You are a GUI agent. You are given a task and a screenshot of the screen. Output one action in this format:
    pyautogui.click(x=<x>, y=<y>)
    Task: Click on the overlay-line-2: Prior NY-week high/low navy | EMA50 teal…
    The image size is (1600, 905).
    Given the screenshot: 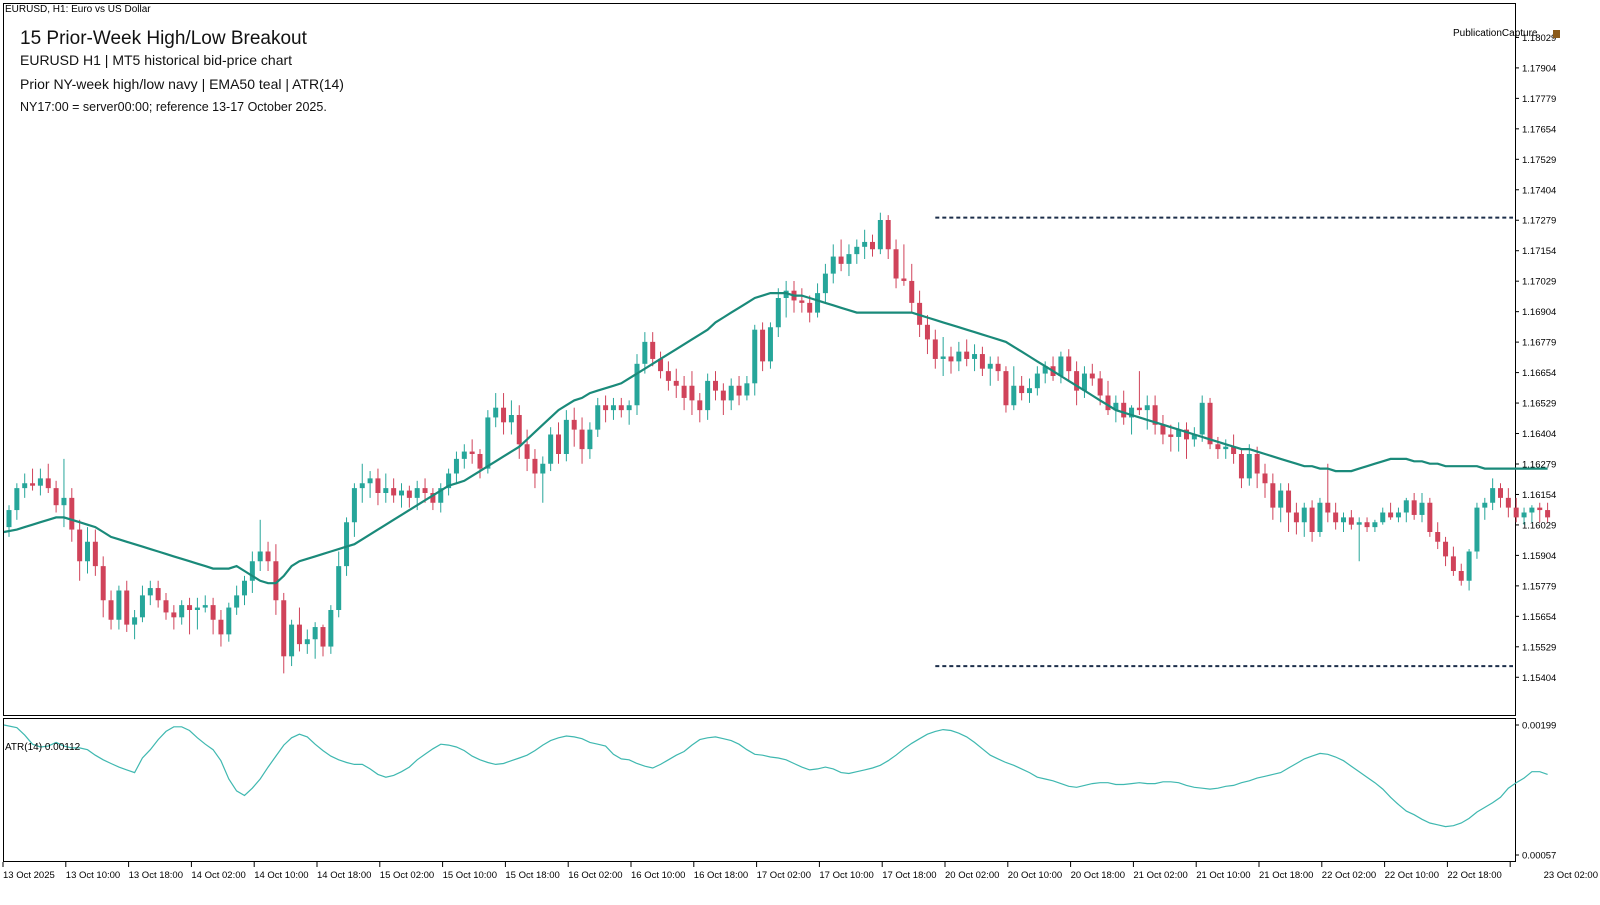 What is the action you would take?
    pyautogui.click(x=182, y=84)
    